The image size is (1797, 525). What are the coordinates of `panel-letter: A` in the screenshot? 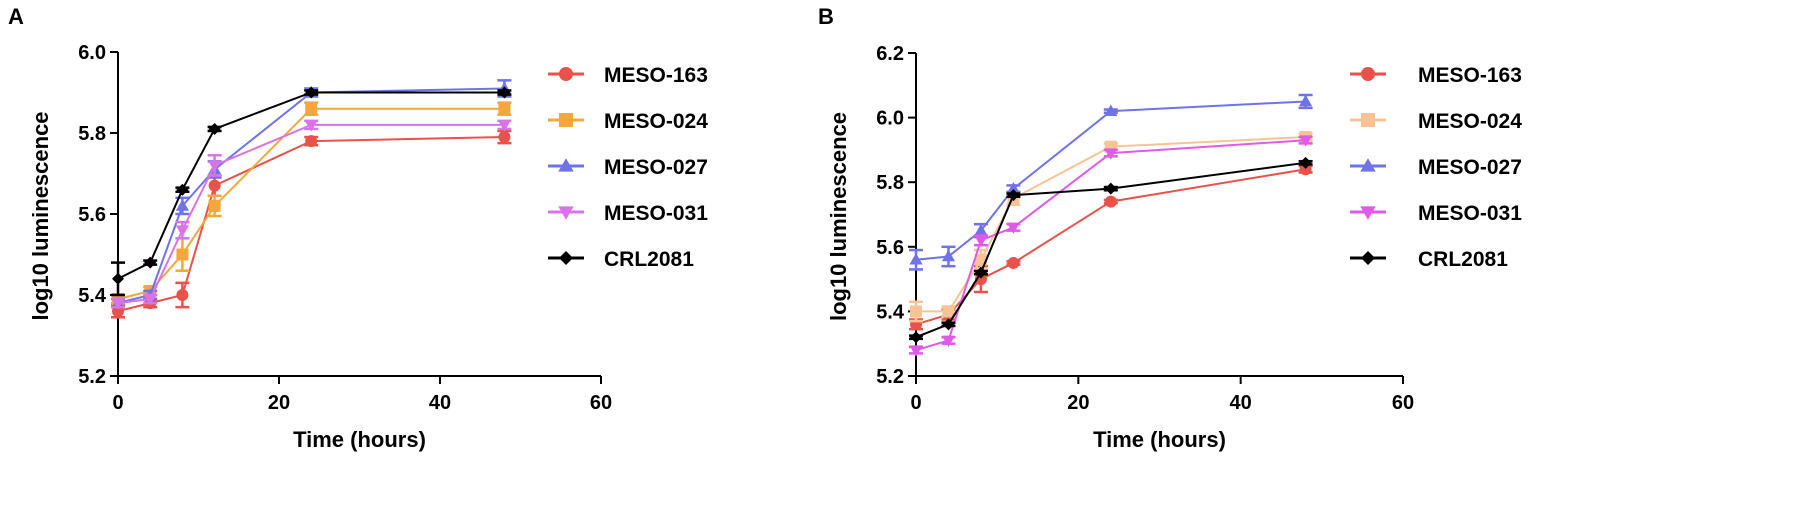 It's located at (16, 16).